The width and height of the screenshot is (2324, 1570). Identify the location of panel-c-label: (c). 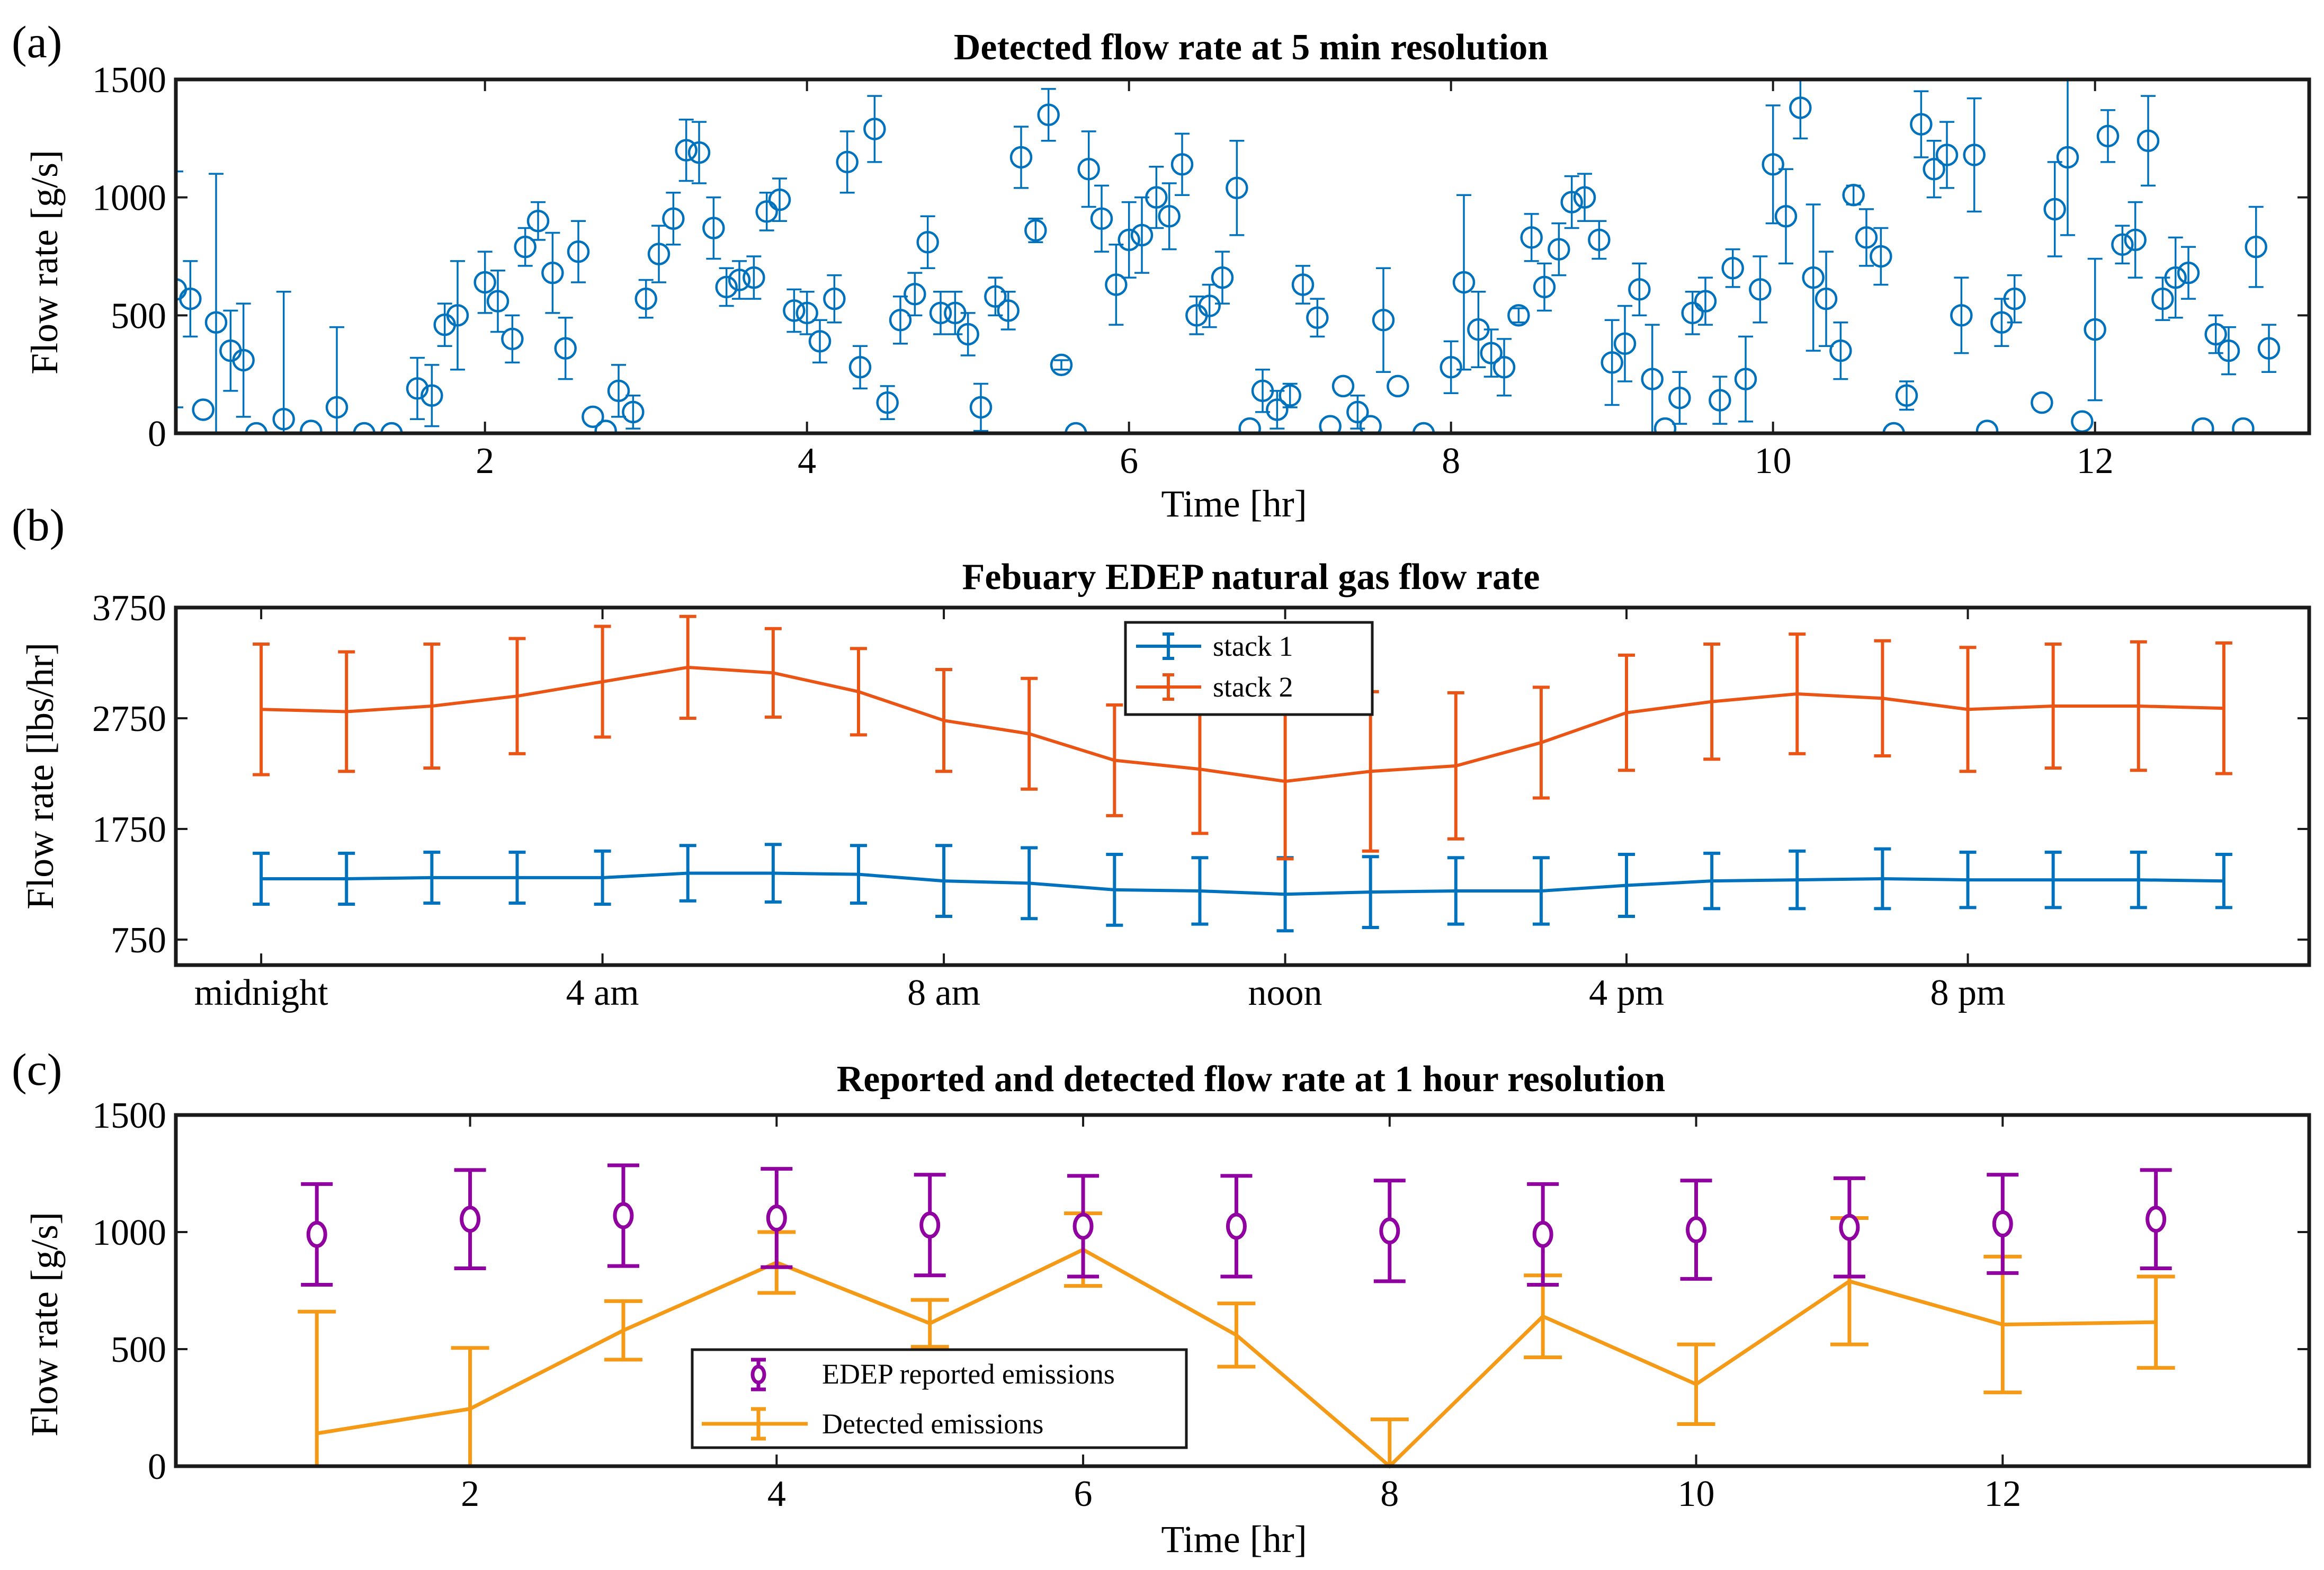
(37, 1069).